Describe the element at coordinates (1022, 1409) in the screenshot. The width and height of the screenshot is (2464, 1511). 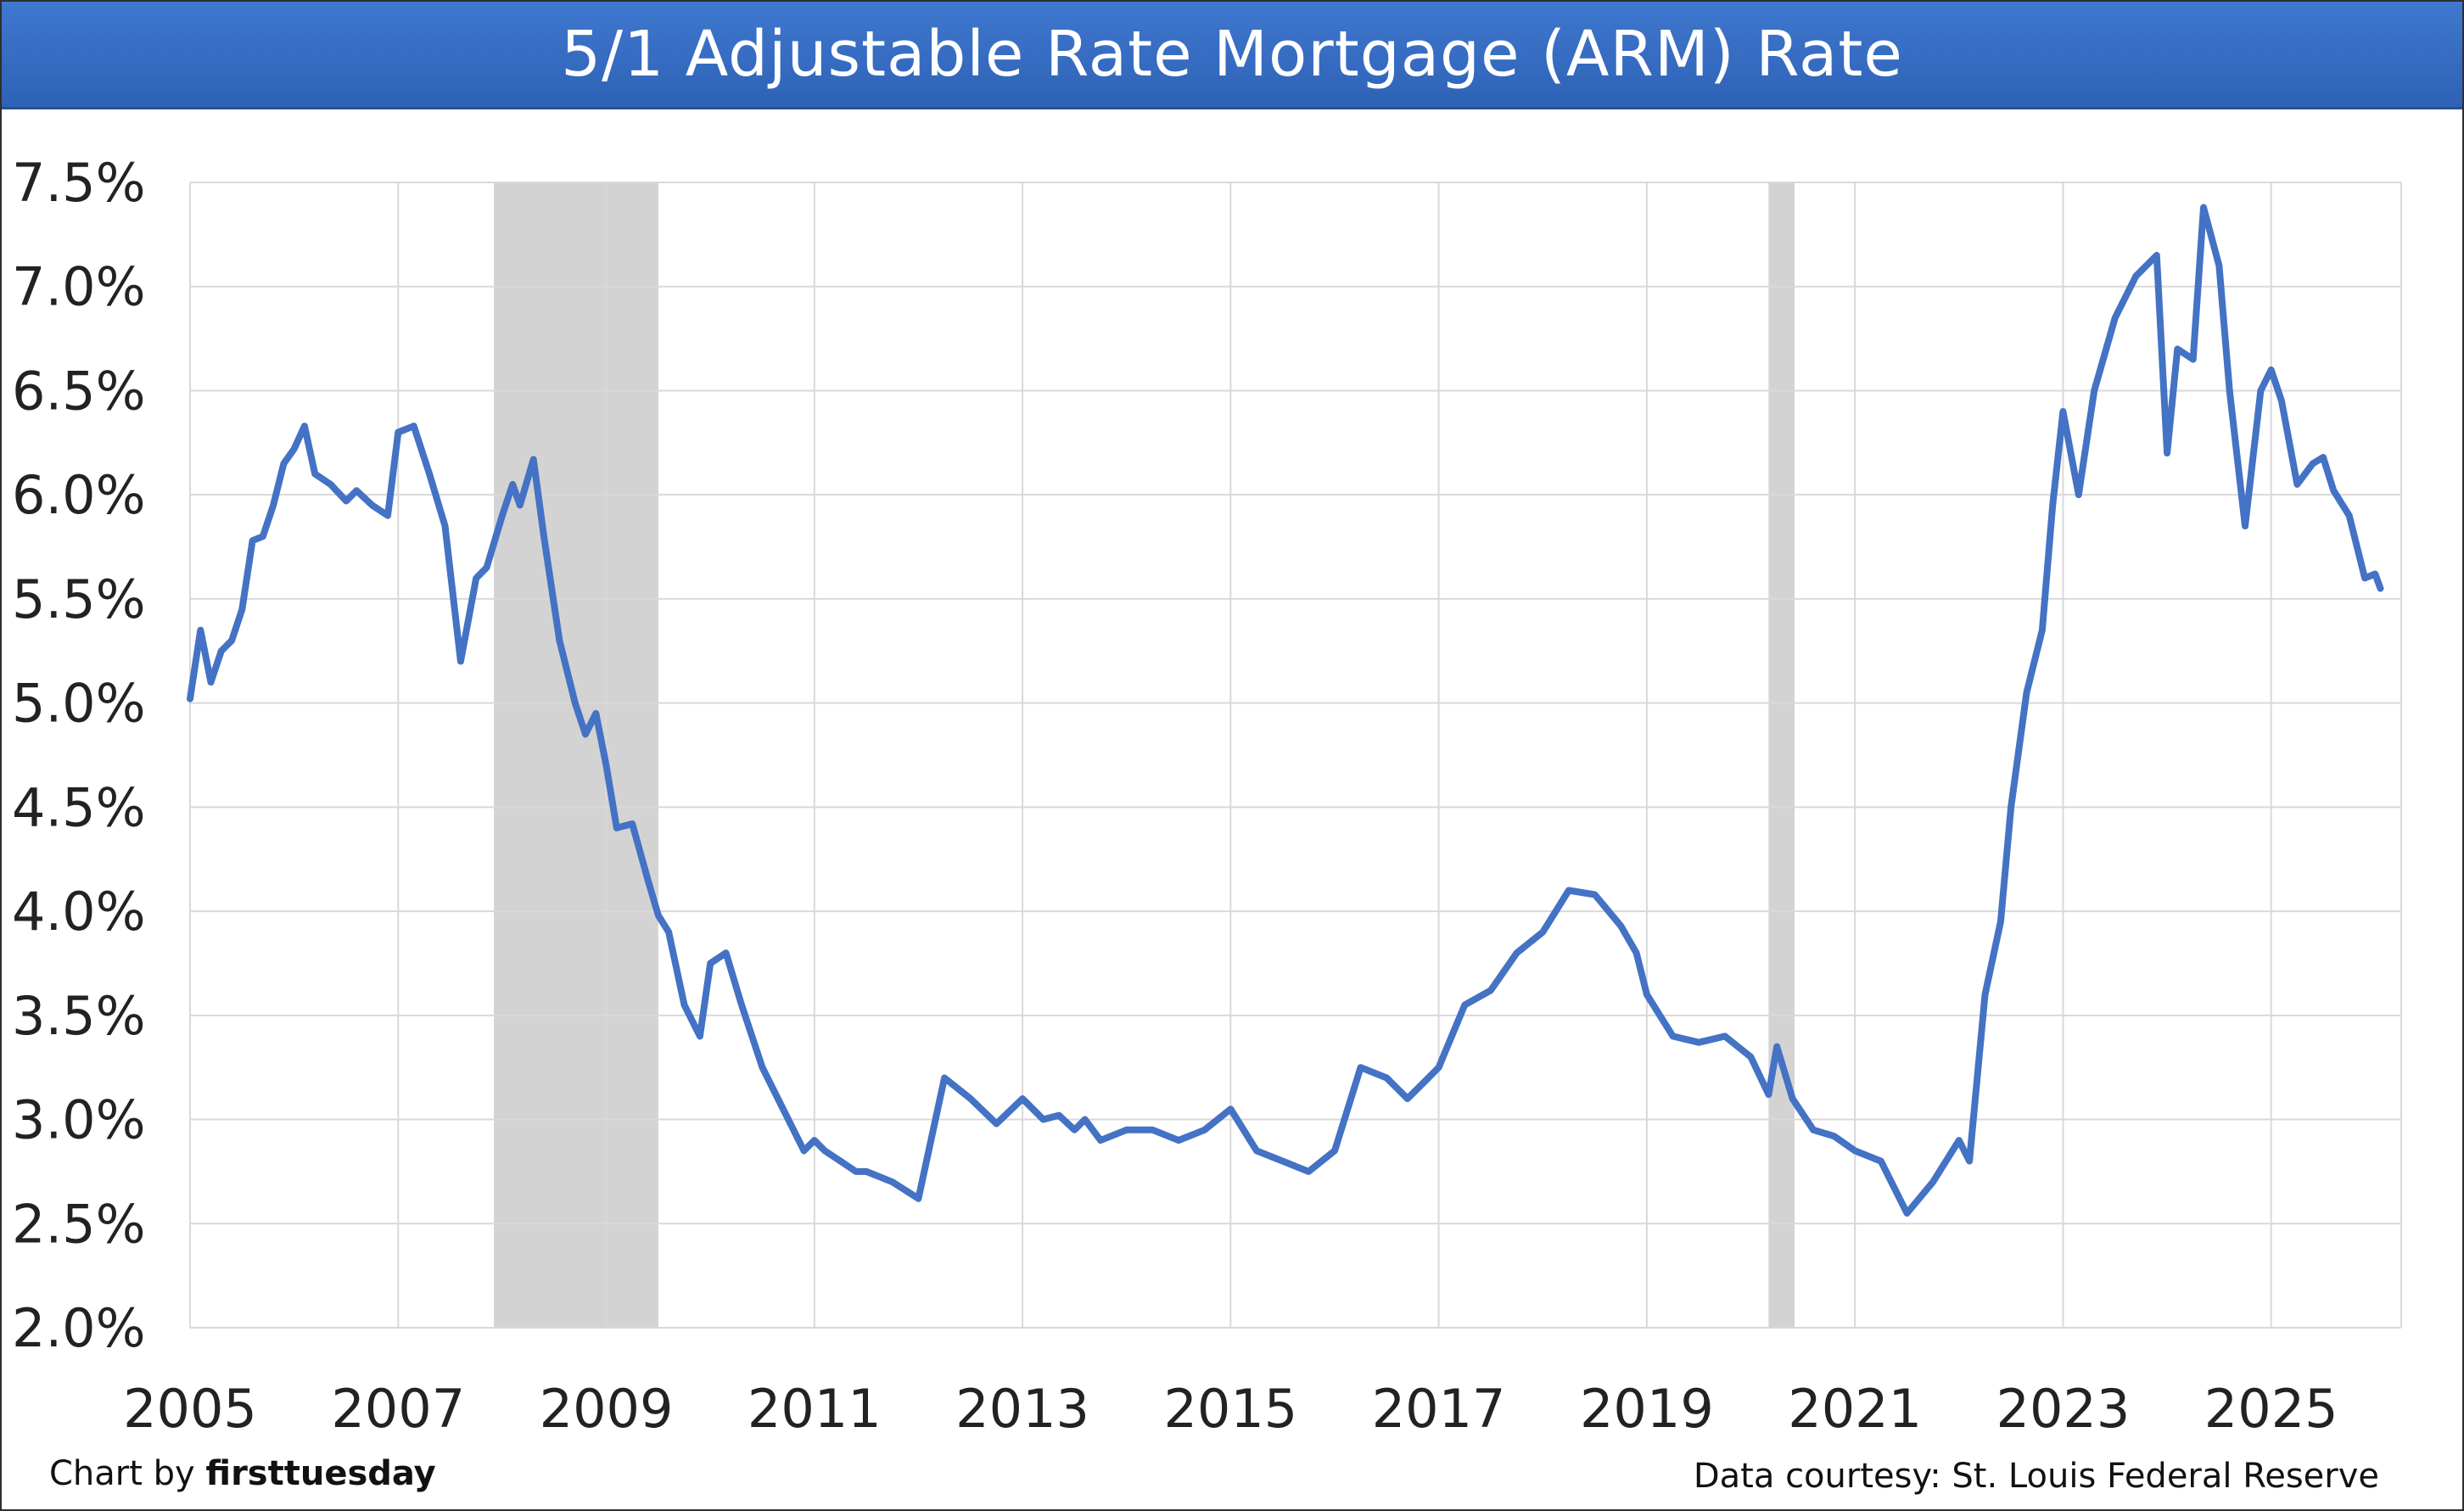
I see `x-tick-label: 2013` at that location.